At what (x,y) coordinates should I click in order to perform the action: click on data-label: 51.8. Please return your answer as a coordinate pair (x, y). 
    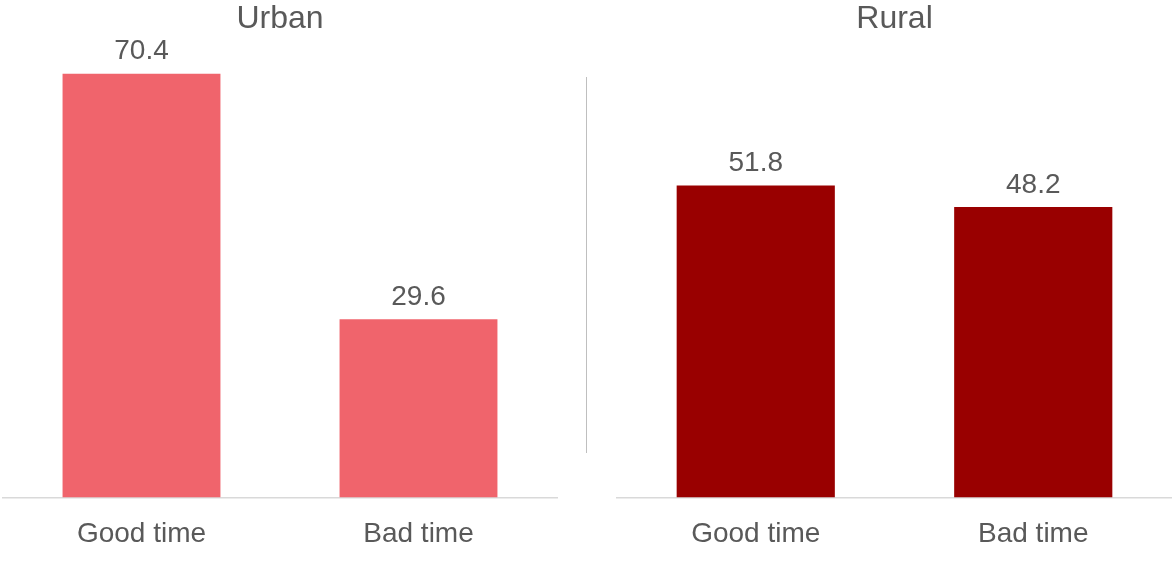
    Looking at the image, I should click on (755, 162).